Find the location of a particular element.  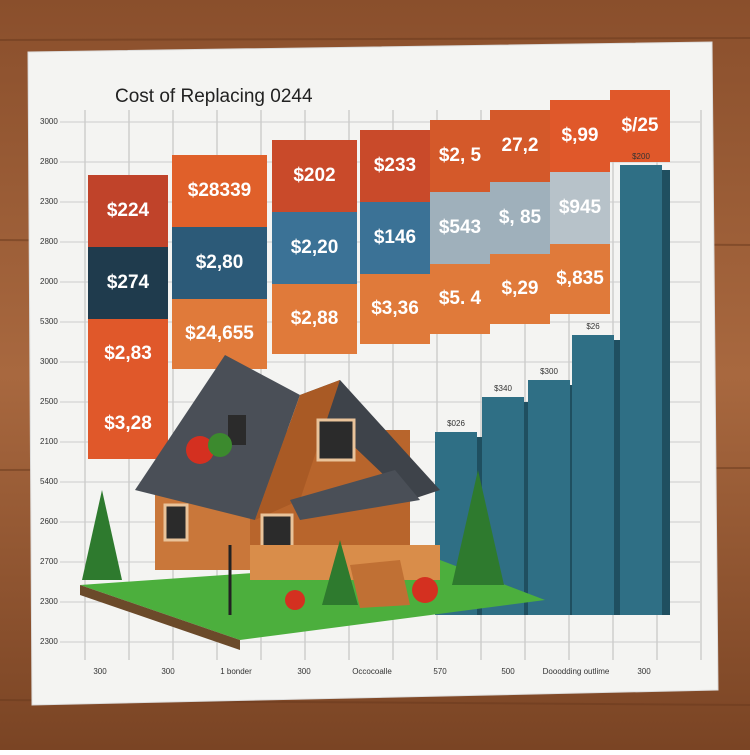

cost-label: $146 is located at coordinates (395, 237).